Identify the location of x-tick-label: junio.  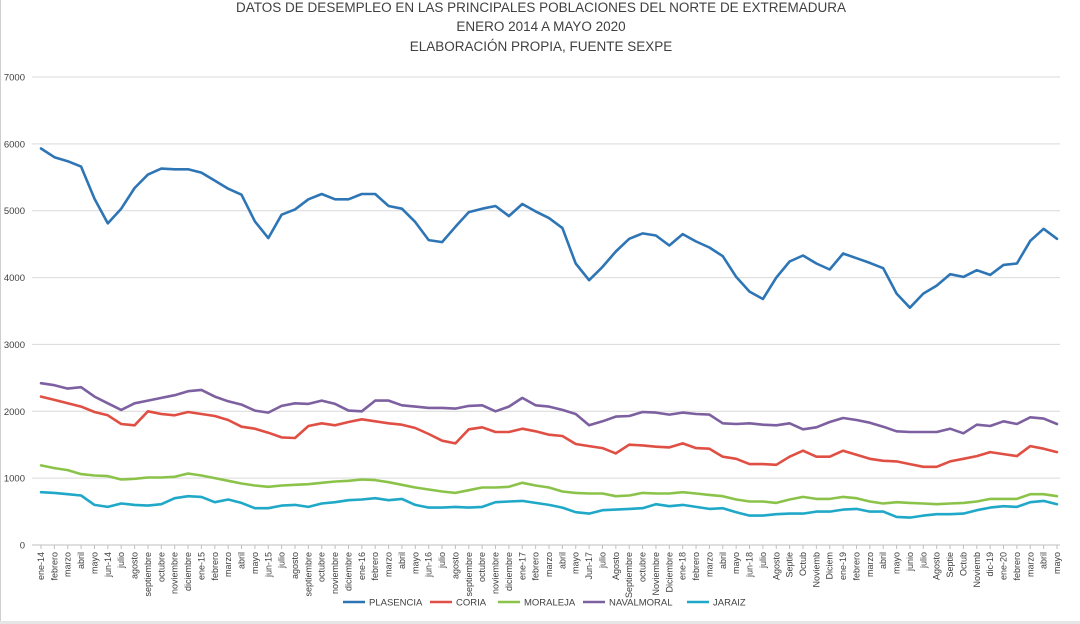
(910, 562).